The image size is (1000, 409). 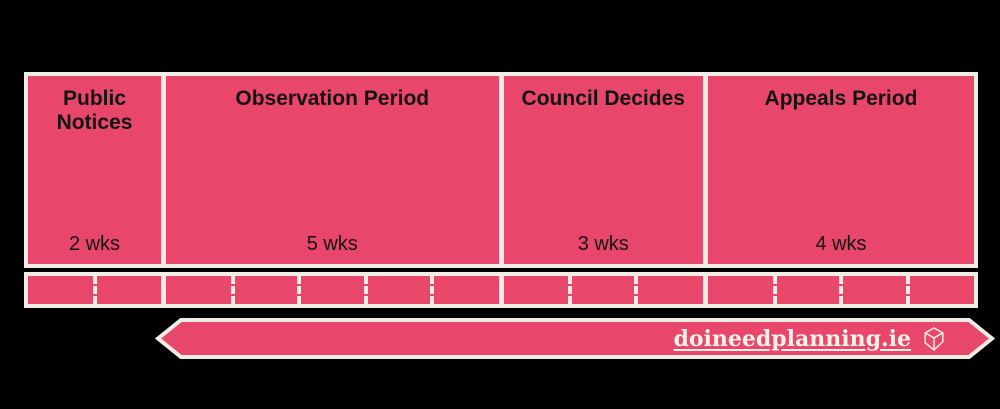 I want to click on phase-block: Public Notices 2 wks, so click(x=94, y=170).